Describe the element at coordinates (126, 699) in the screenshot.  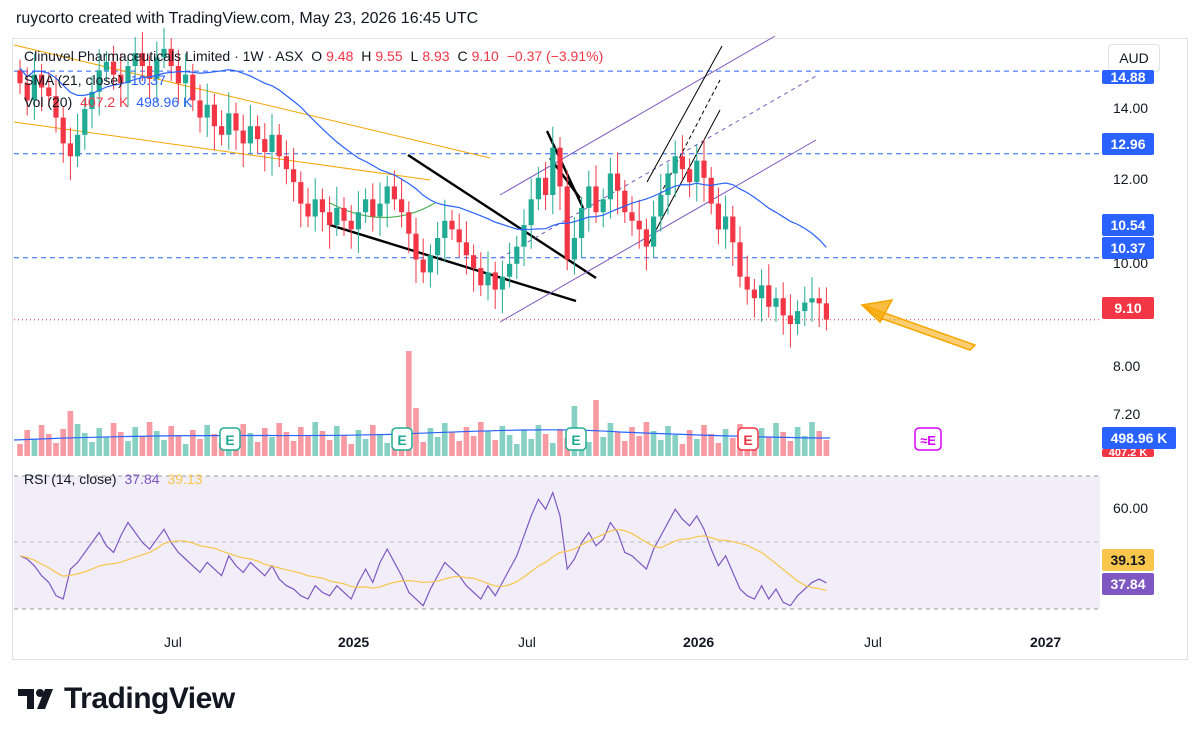
I see `tradingview-logo: TradingView` at that location.